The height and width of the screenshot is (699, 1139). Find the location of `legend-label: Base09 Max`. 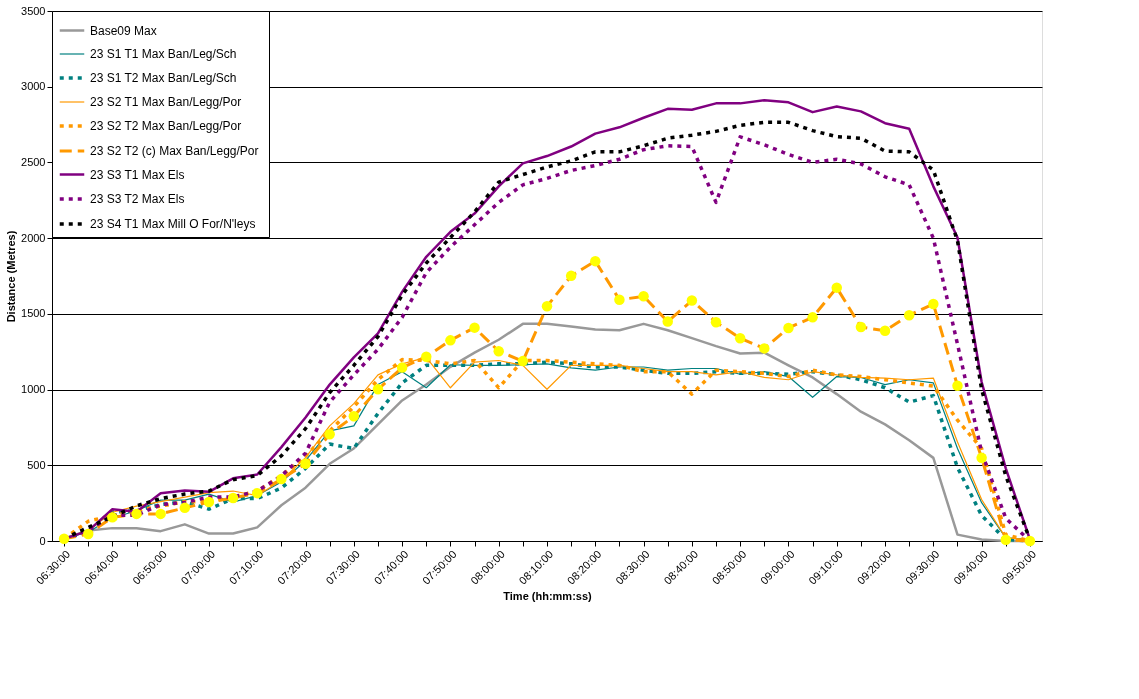

legend-label: Base09 Max is located at coordinates (123, 30).